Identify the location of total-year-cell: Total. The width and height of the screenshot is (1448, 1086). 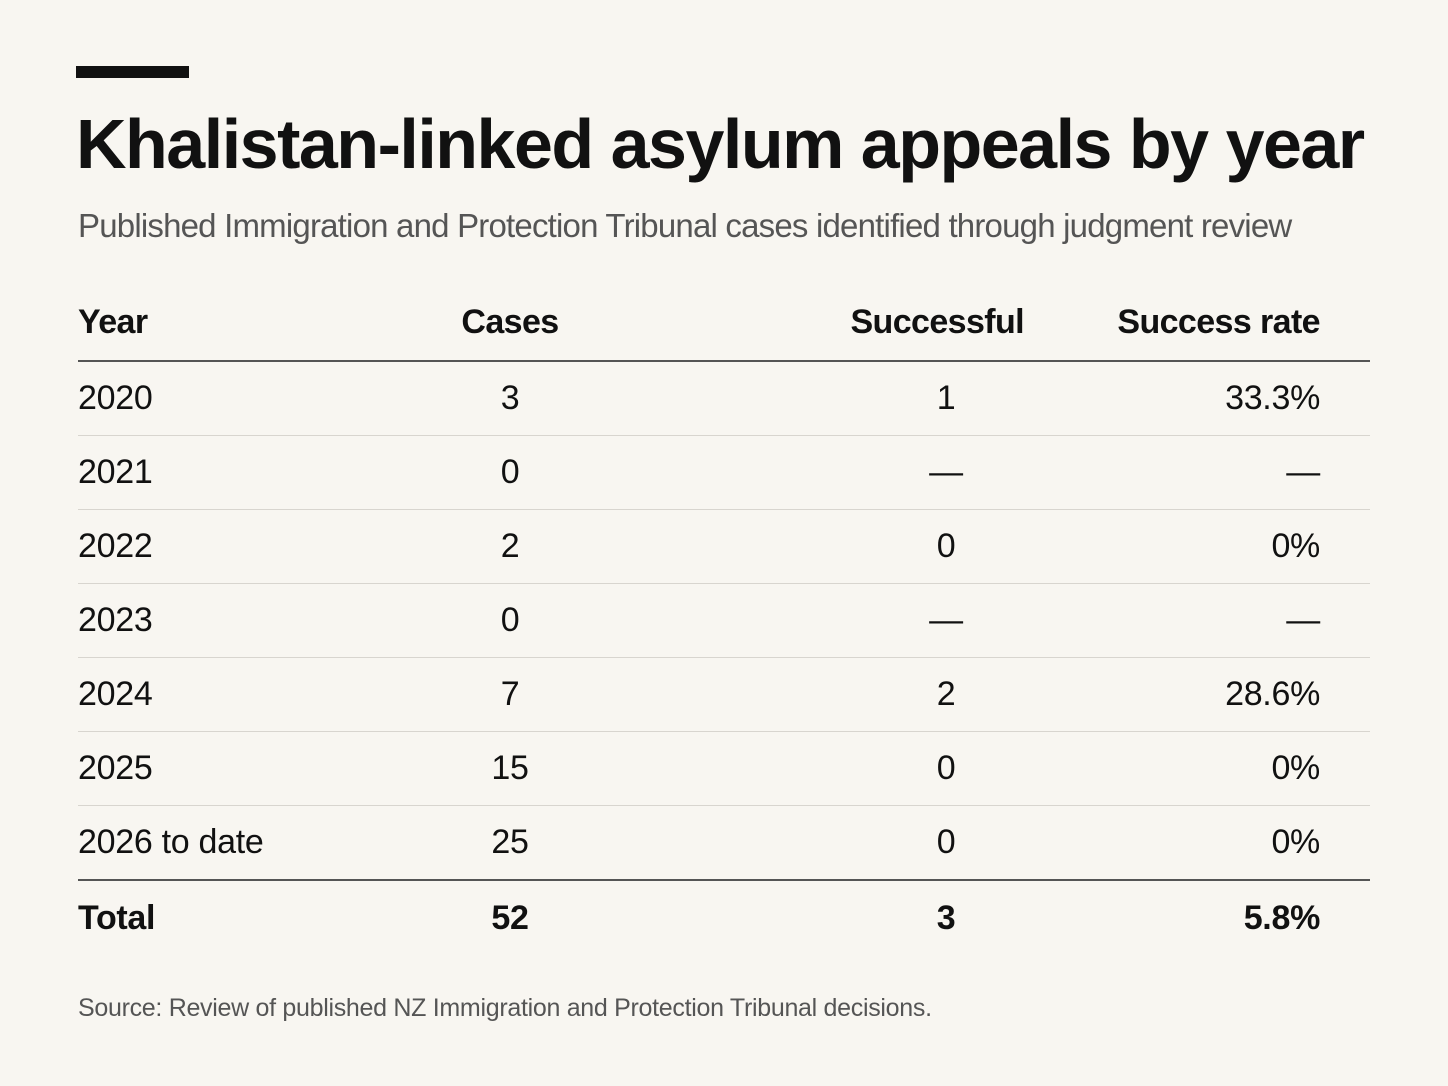
(117, 917).